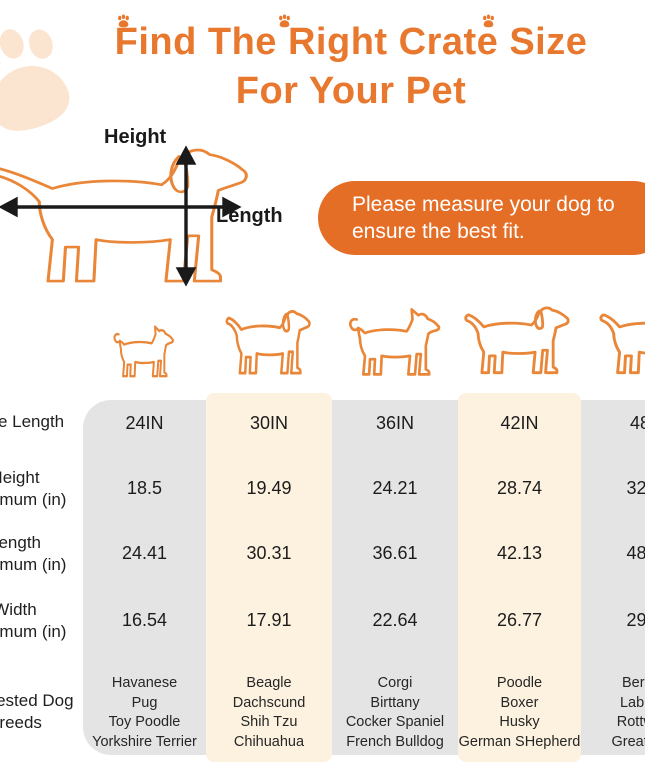  What do you see at coordinates (144, 553) in the screenshot?
I see `cell-length-24: 24.41` at bounding box center [144, 553].